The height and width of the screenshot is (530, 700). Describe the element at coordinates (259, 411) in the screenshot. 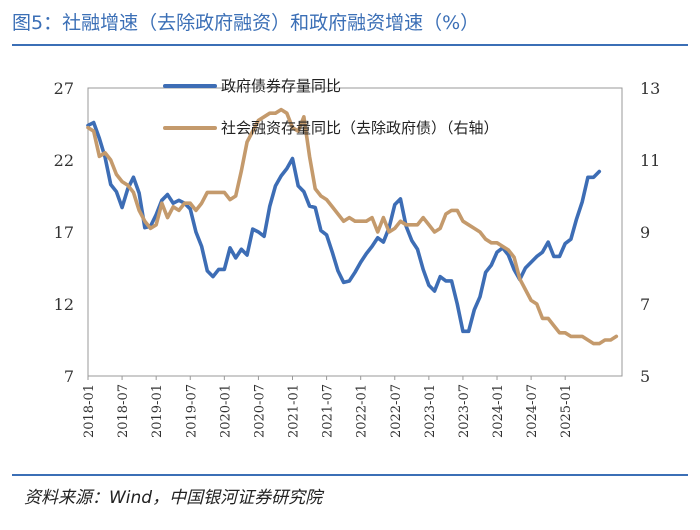

I see `x-tick-label: 2020-07` at that location.